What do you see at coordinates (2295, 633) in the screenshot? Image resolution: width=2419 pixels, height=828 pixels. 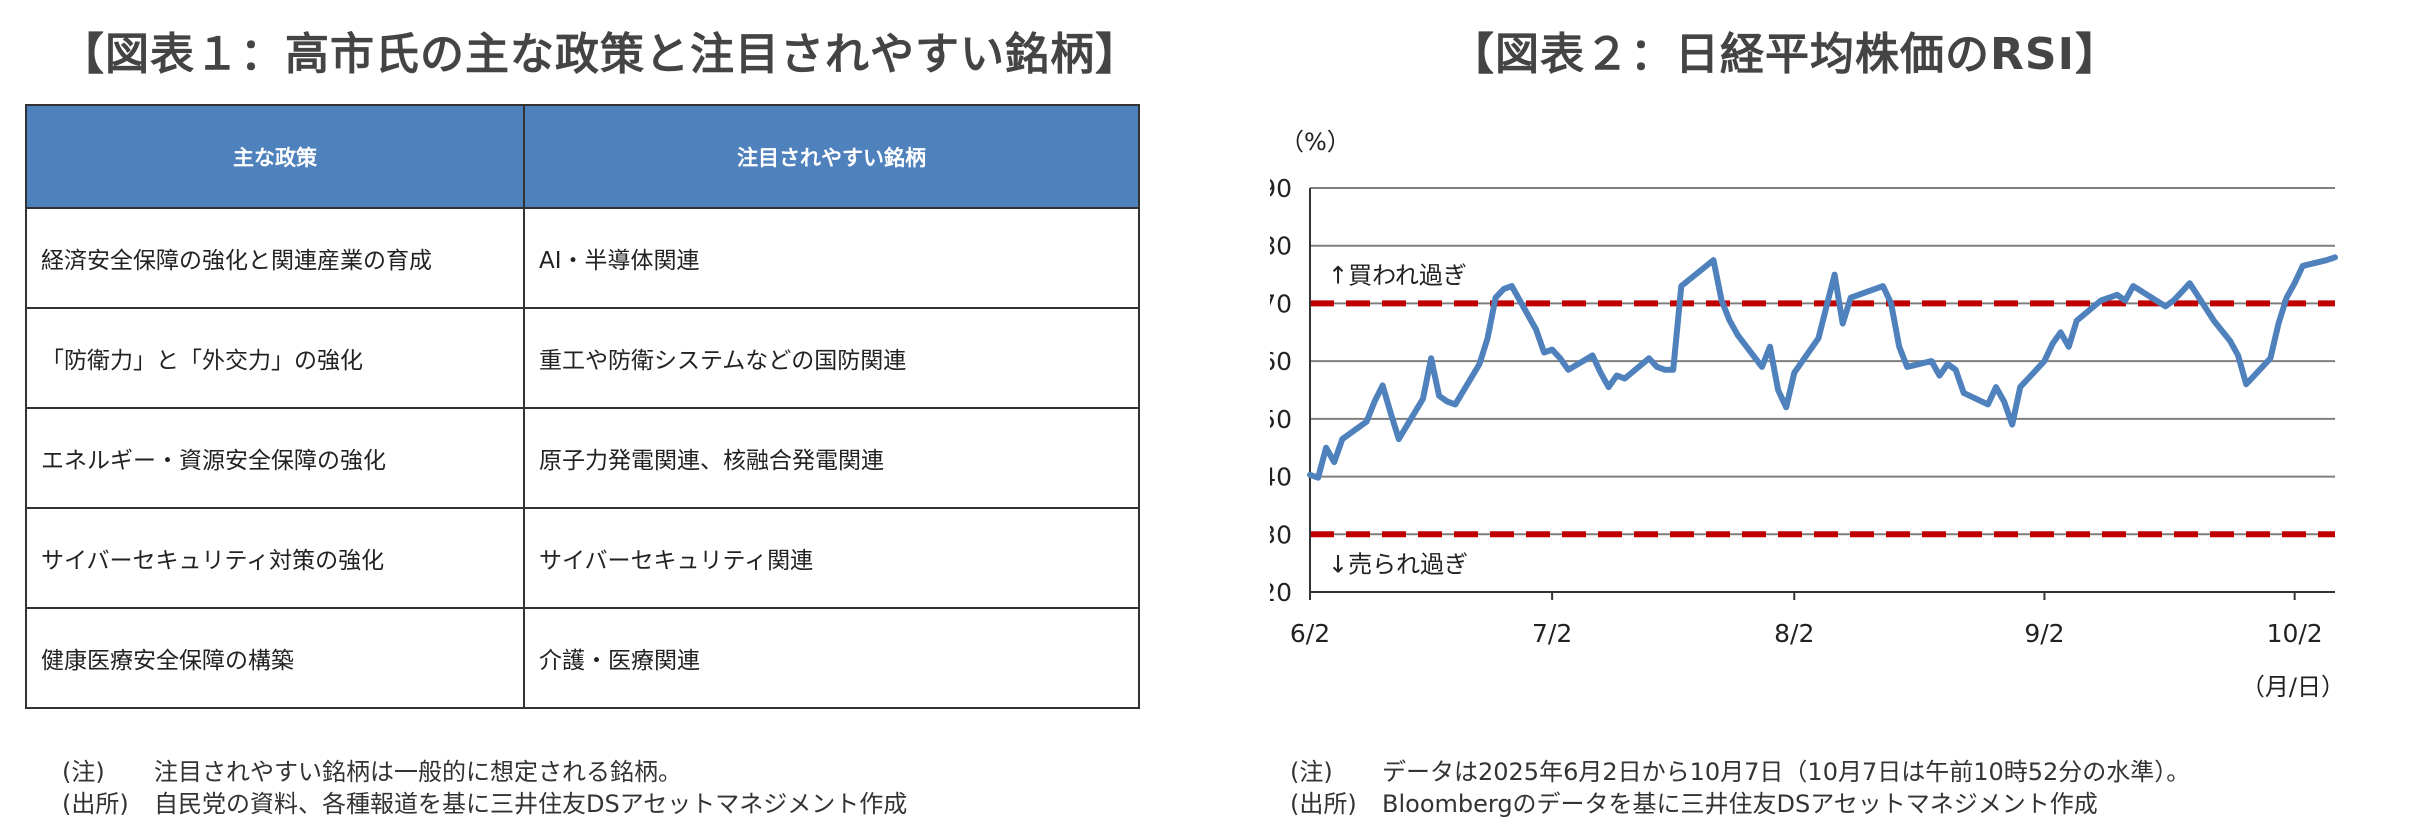 I see `x-tick-label: 10/2` at bounding box center [2295, 633].